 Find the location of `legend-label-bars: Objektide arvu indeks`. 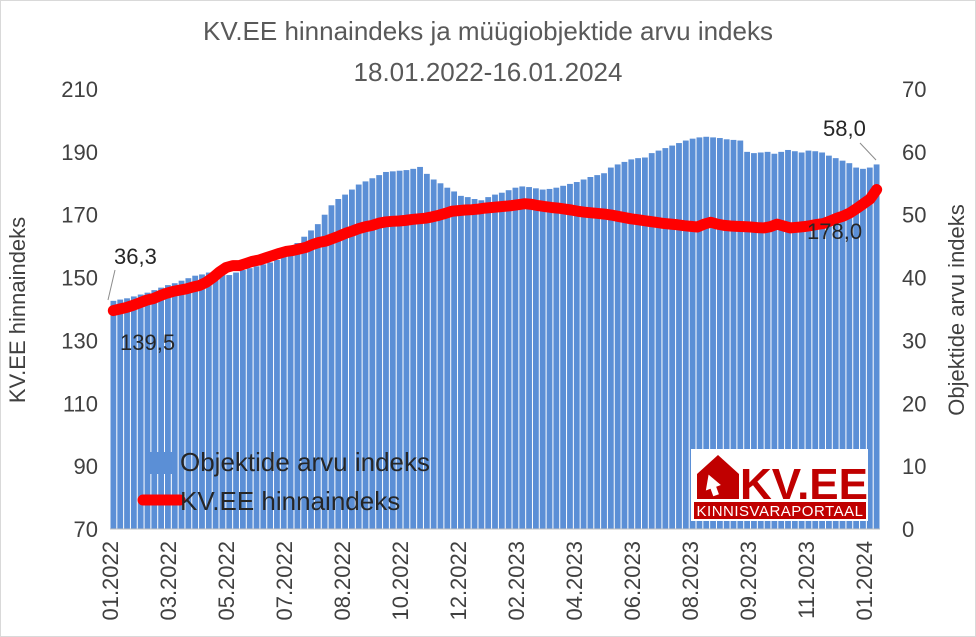

legend-label-bars: Objektide arvu indeks is located at coordinates (305, 462).